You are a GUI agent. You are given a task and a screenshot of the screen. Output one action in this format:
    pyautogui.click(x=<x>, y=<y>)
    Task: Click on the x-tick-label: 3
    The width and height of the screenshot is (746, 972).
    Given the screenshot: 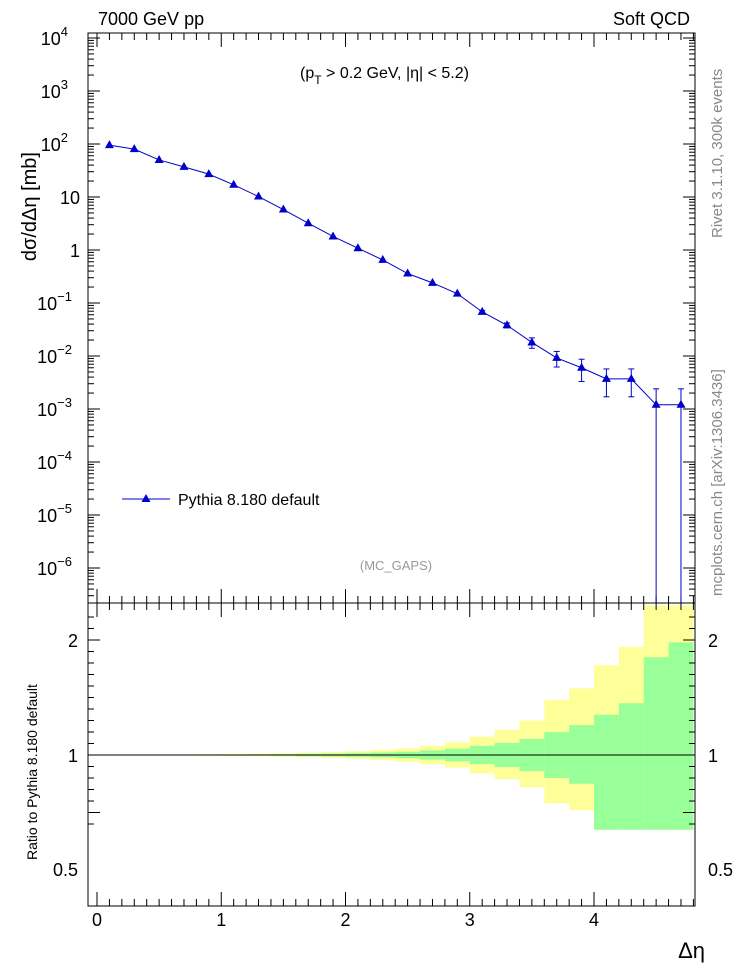 What is the action you would take?
    pyautogui.click(x=470, y=920)
    